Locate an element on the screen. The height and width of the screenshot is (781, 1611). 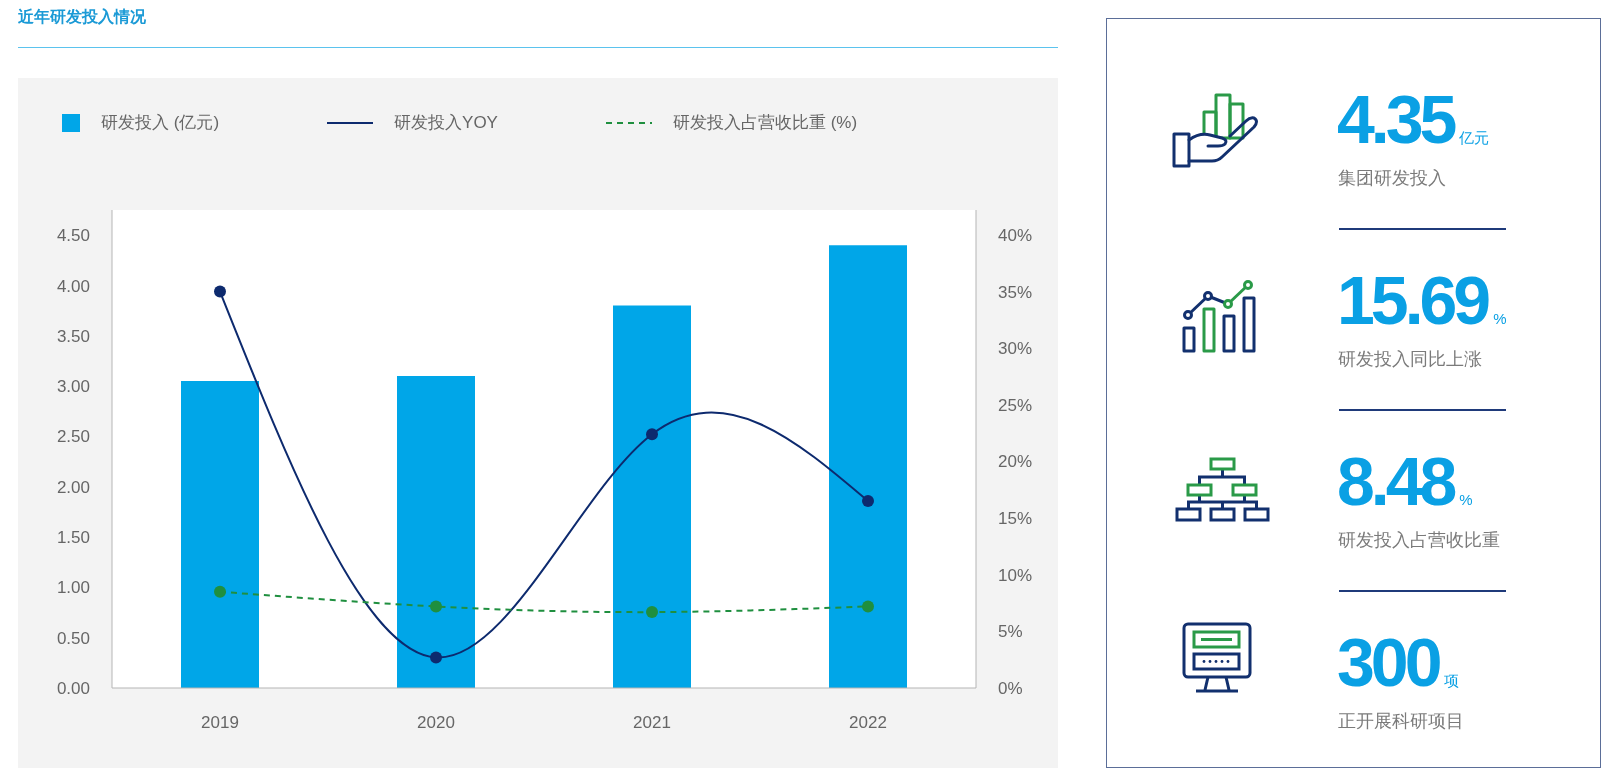
x-tick-label: 2022 is located at coordinates (868, 723).